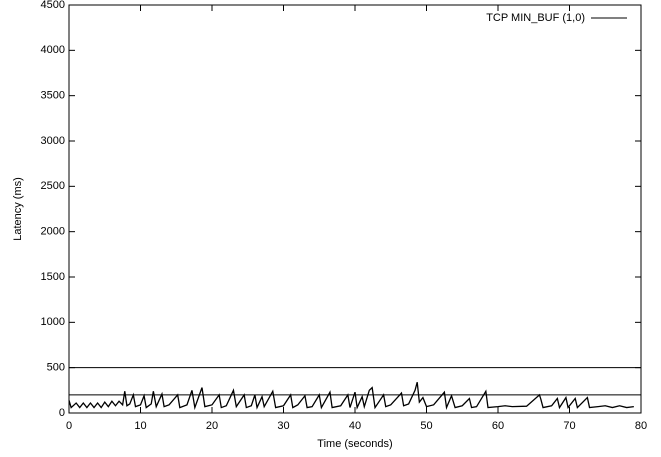 This screenshot has width=661, height=457. Describe the element at coordinates (212, 426) in the screenshot. I see `x-tick-label: 20` at that location.